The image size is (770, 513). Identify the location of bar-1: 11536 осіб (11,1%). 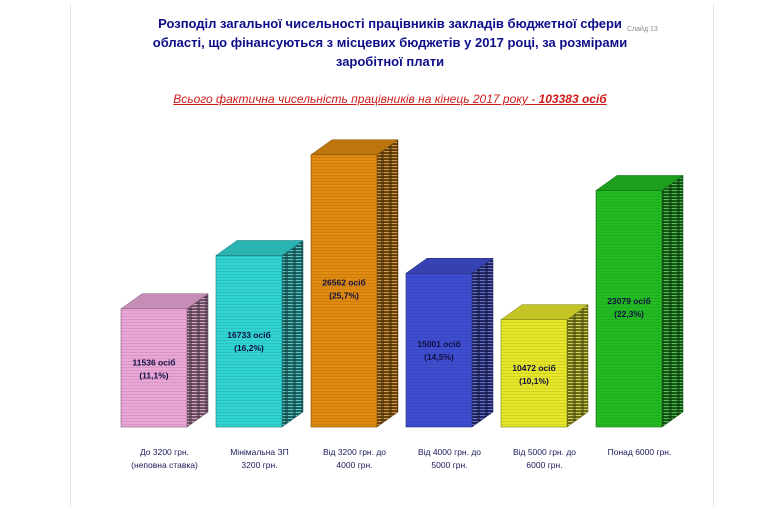
(164, 360).